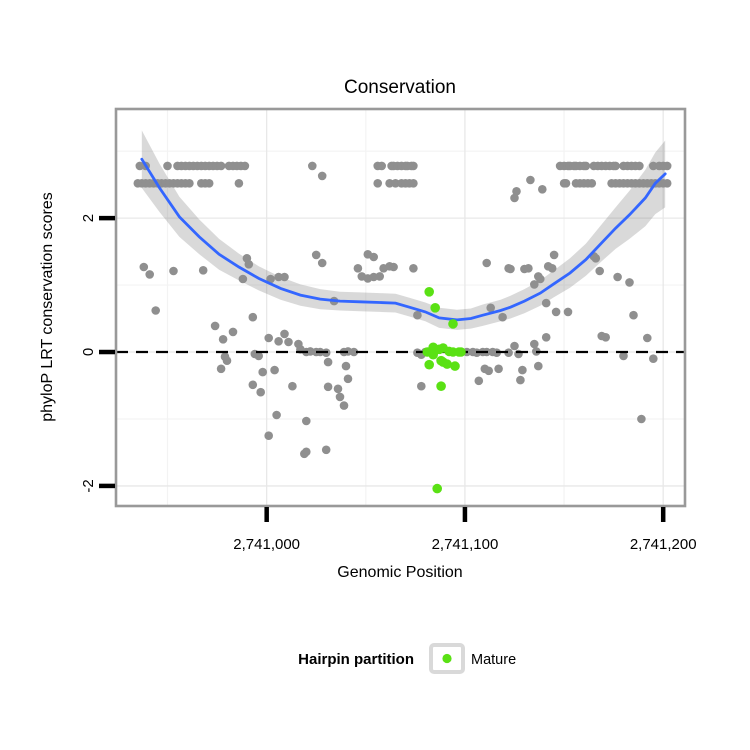 The image size is (750, 750). Describe the element at coordinates (266, 544) in the screenshot. I see `x-tick-label: 2,741,000` at that location.